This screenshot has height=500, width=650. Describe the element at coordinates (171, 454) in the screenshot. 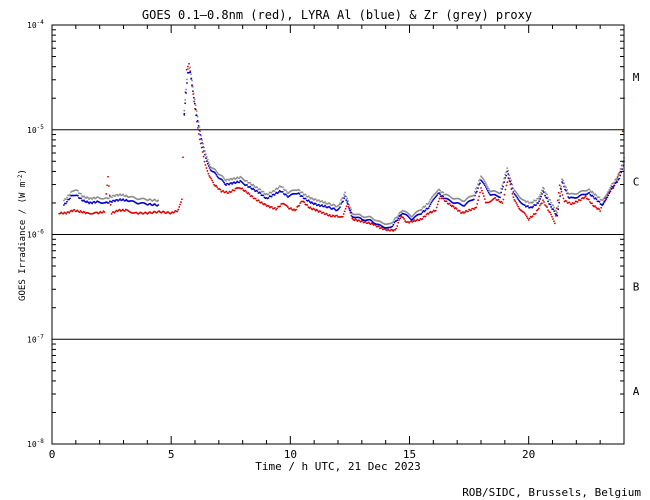

I see `x-tick-label: 5` at that location.